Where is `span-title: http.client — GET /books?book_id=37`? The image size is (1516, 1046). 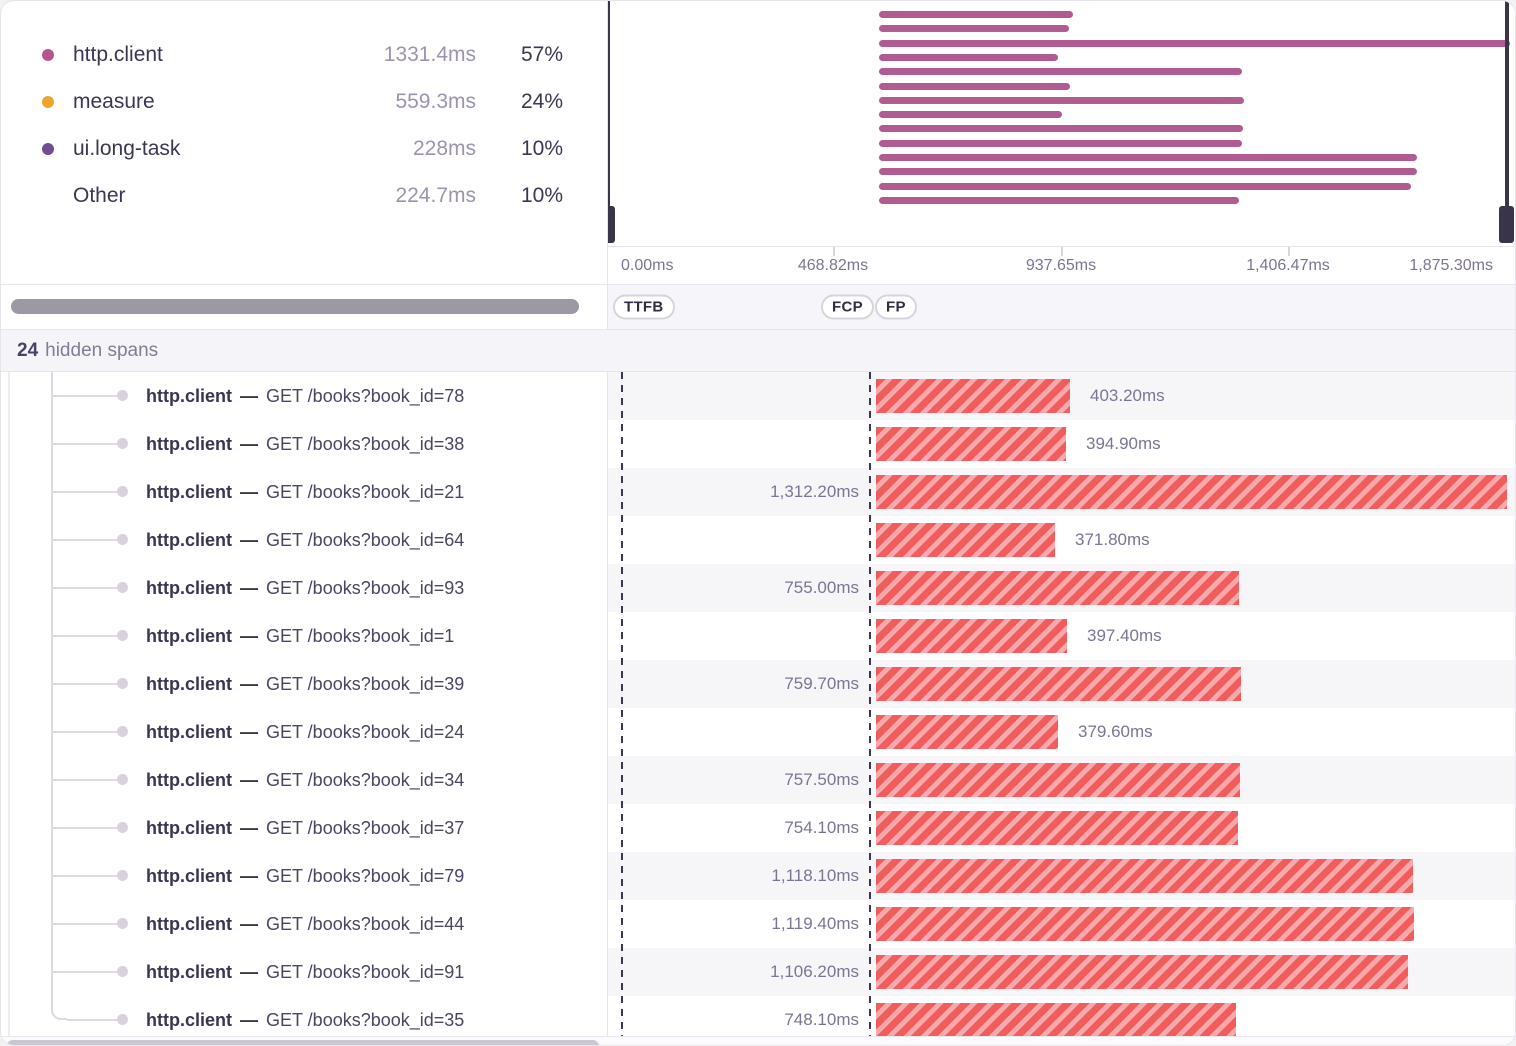
span-title: http.client — GET /books?book_id=37 is located at coordinates (305, 828).